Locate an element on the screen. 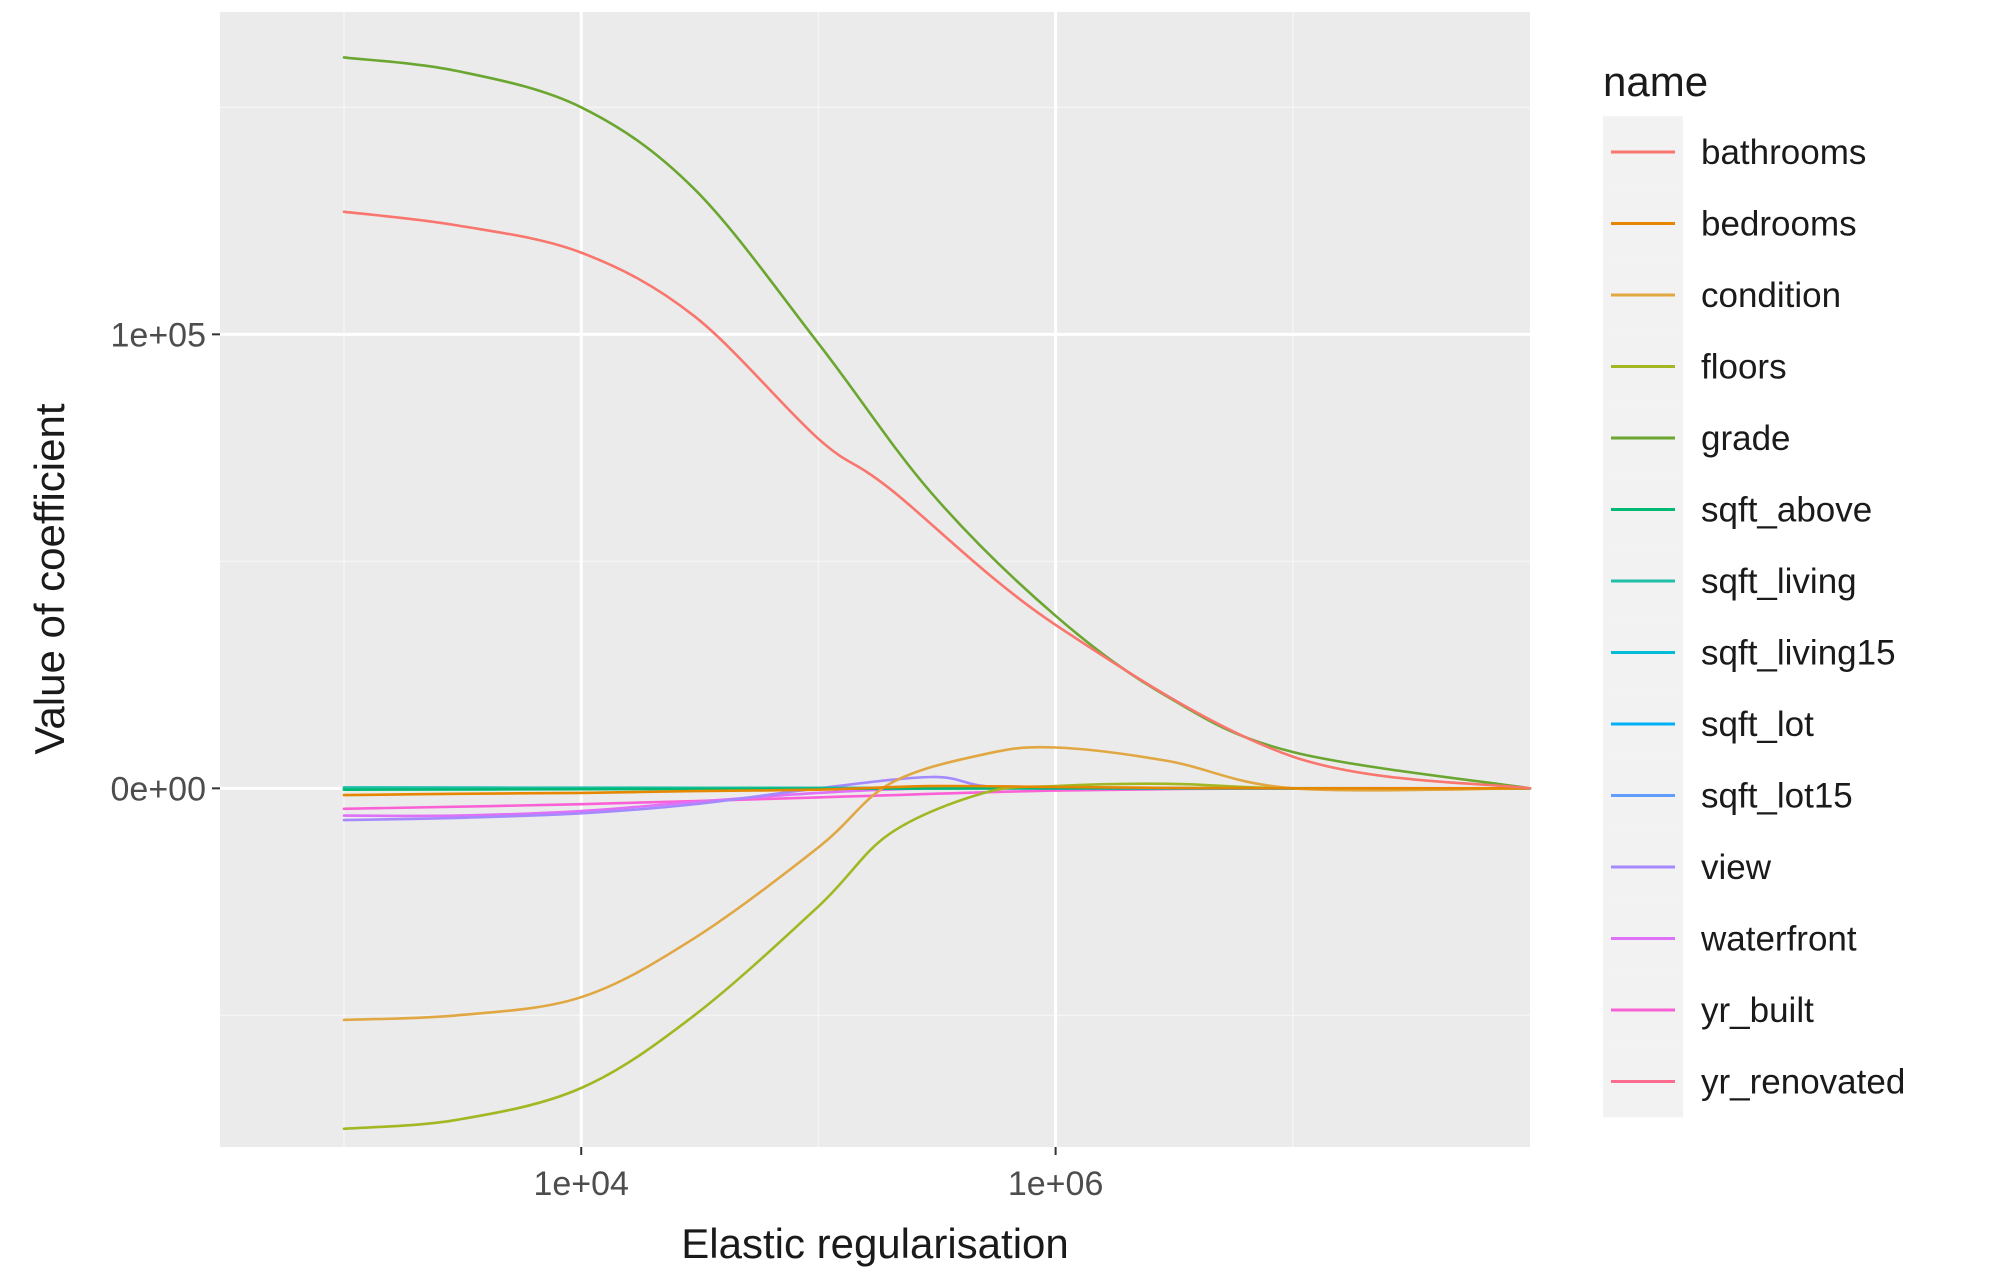  legend-label-sqft-living15: sqft_living15 is located at coordinates (1798, 653).